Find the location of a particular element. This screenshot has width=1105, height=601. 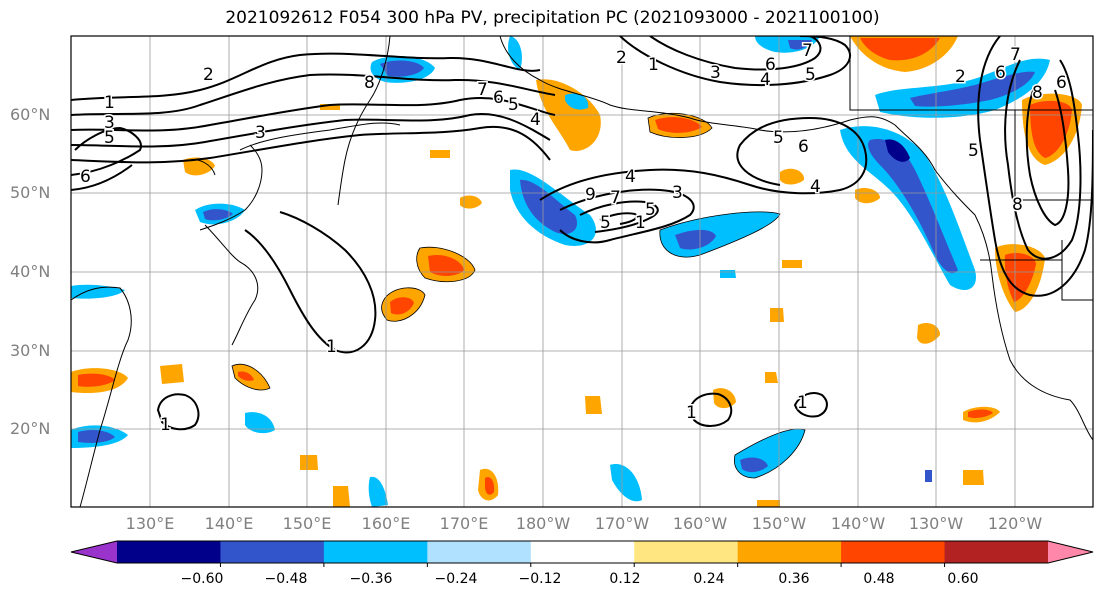

lon-label: 150°E is located at coordinates (307, 523).